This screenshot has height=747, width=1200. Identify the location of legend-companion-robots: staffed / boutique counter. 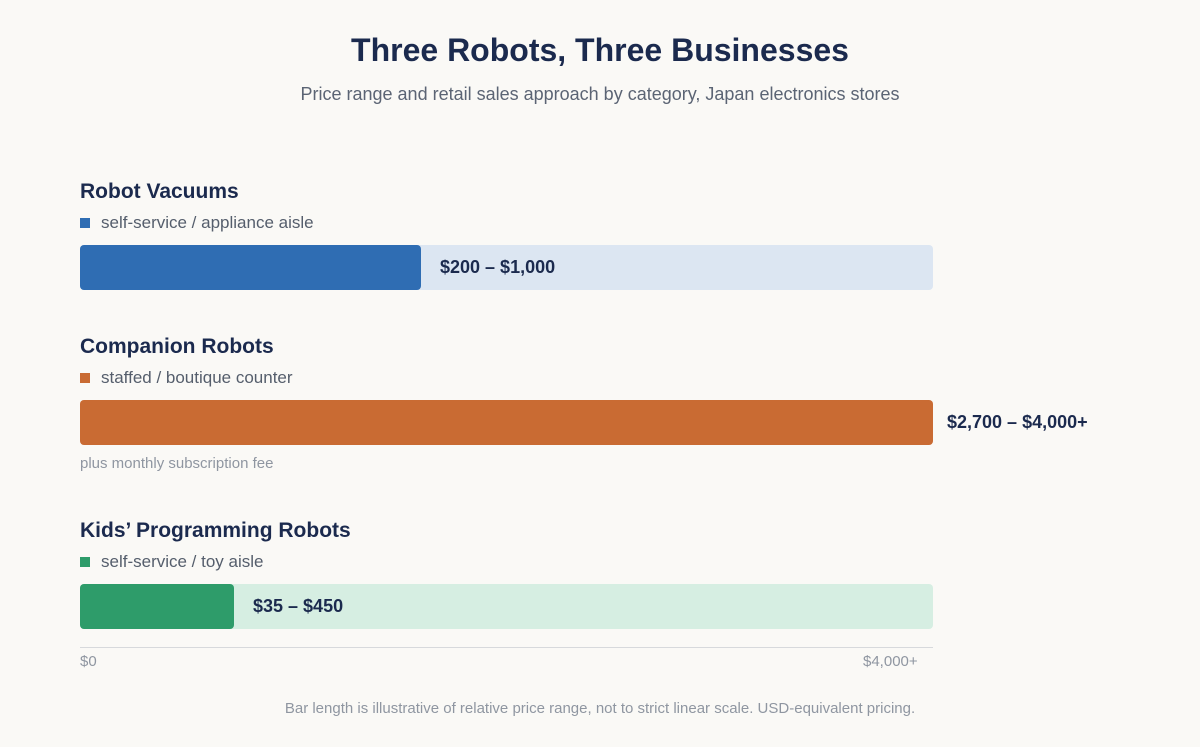
(186, 378).